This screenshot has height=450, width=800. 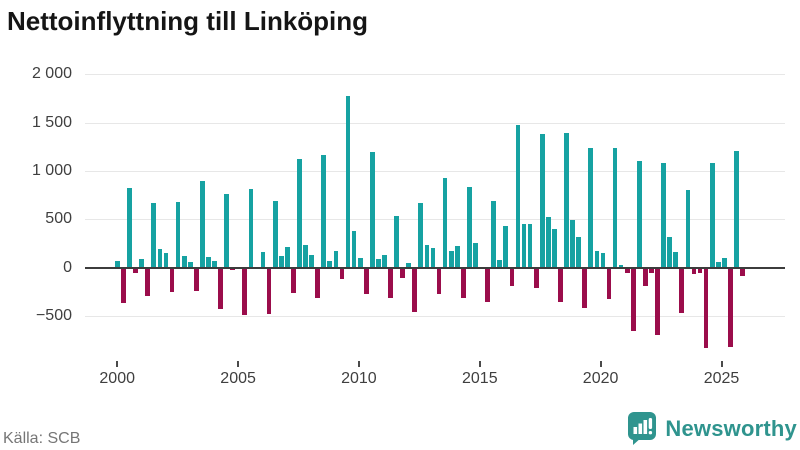 I want to click on bar-2004-q3, so click(x=226, y=231).